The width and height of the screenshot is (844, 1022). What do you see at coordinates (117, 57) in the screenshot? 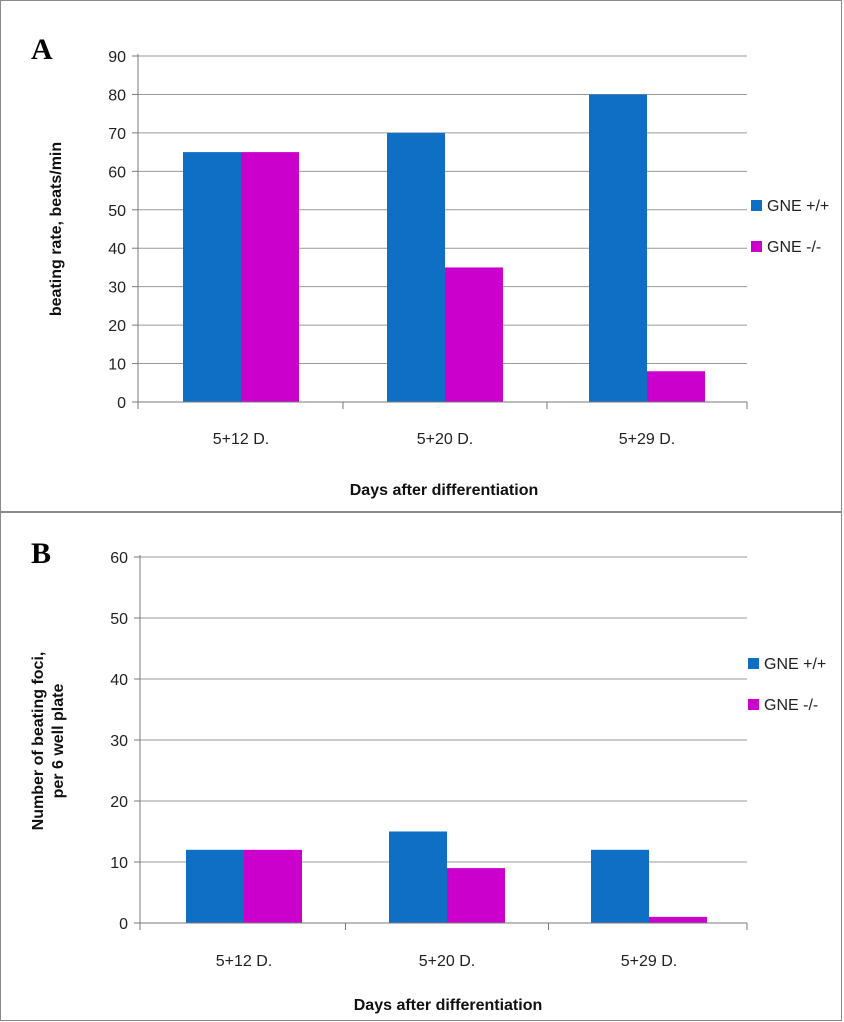
I see `y-tick-label: 90` at bounding box center [117, 57].